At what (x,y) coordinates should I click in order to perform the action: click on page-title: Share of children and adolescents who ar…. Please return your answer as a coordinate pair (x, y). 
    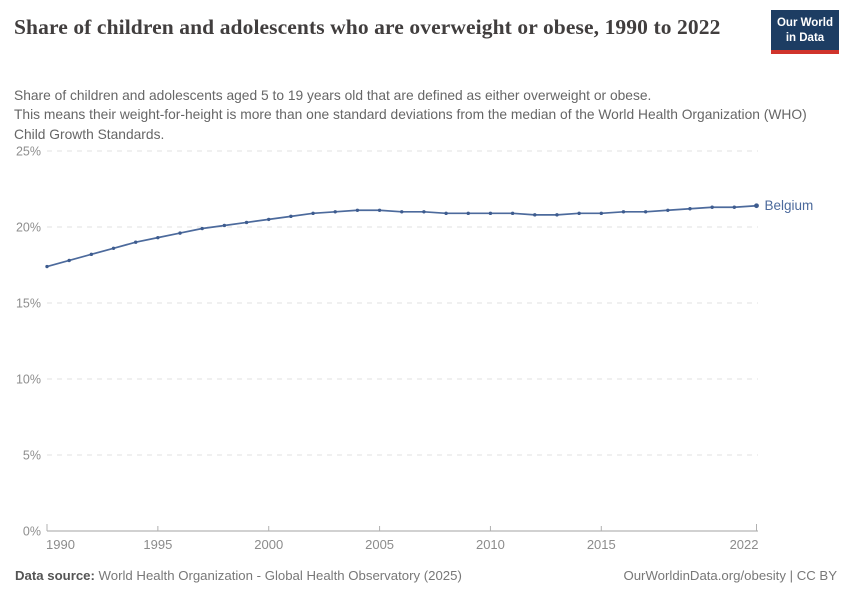
    Looking at the image, I should click on (367, 27).